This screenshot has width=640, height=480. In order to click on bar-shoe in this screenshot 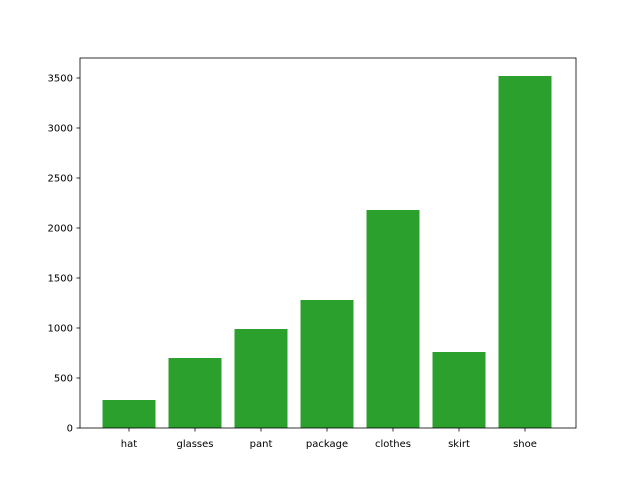, I will do `click(525, 252)`.